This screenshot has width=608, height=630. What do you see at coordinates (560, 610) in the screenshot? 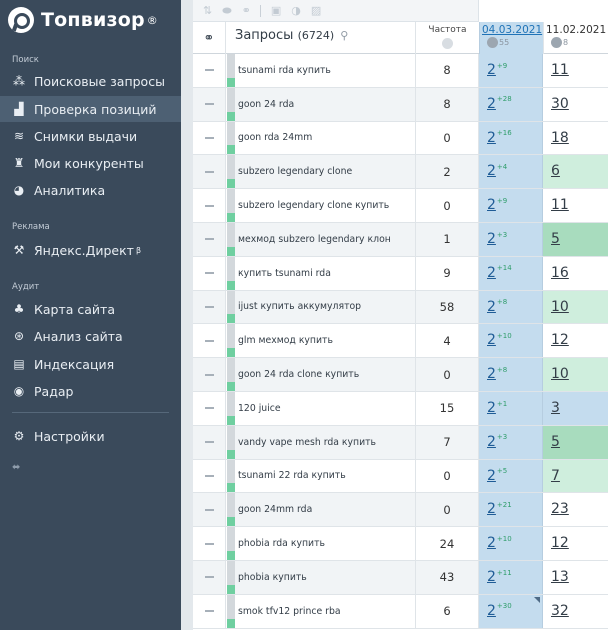
I see `position-link: 32` at bounding box center [560, 610].